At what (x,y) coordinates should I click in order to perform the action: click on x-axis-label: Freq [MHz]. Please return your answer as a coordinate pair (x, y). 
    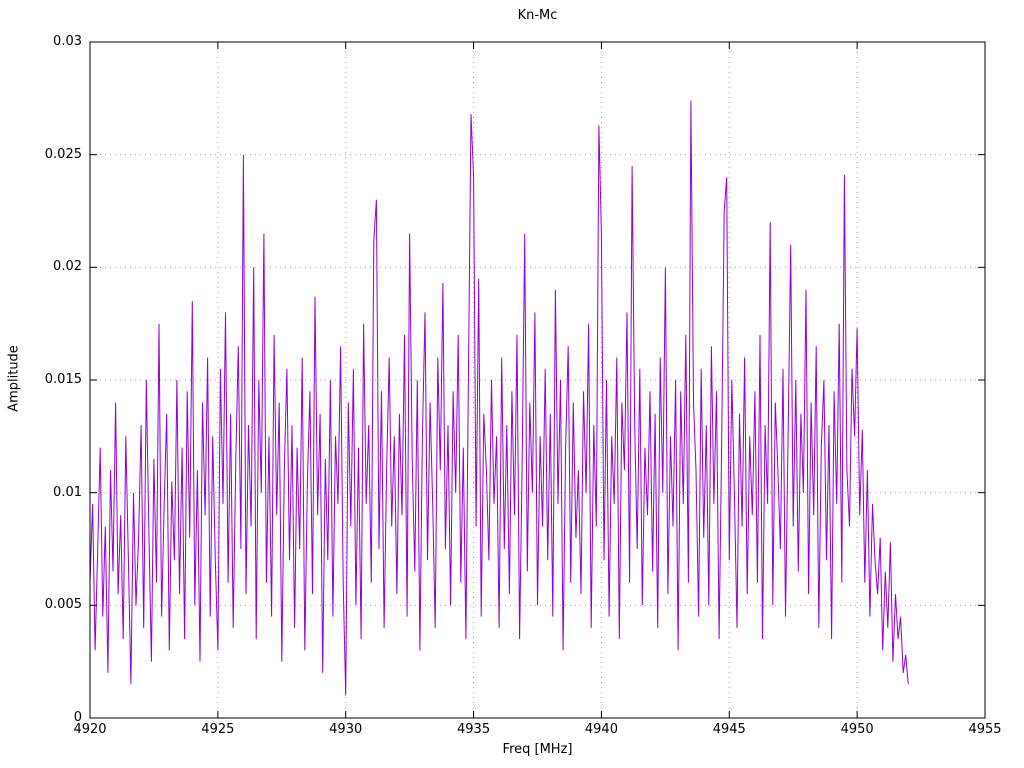
    Looking at the image, I should click on (537, 749).